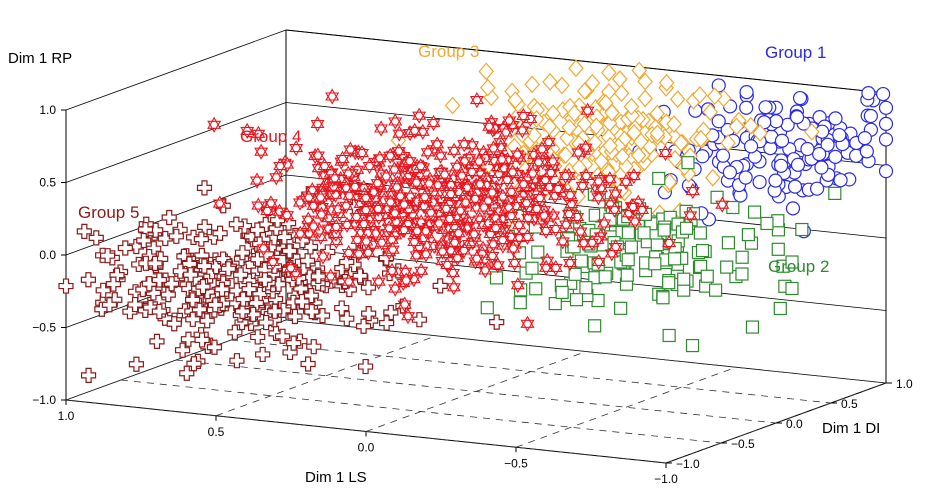 This screenshot has height=492, width=927. What do you see at coordinates (743, 444) in the screenshot?
I see `tick-label-y: −0.5` at bounding box center [743, 444].